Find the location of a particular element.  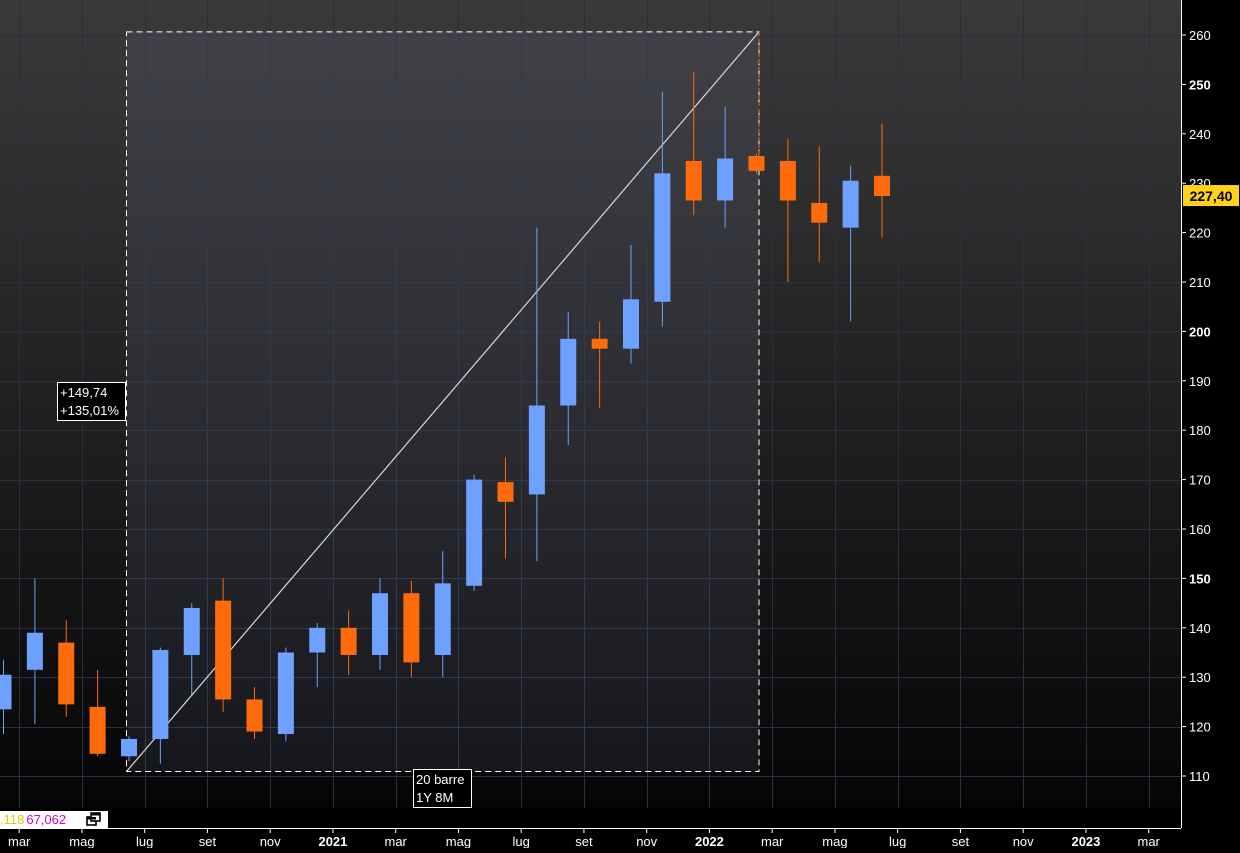

last-price-badge-bg is located at coordinates (1211, 196).